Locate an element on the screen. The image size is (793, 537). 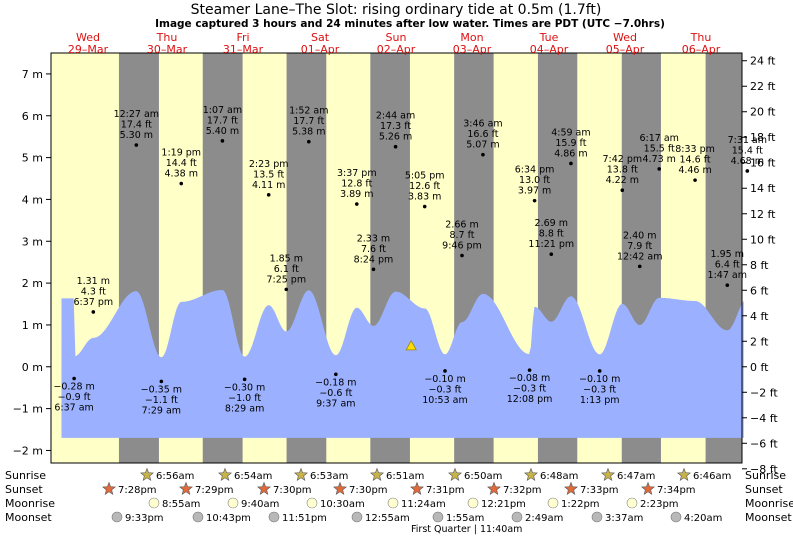
left-axis-tick-label: 6 m is located at coordinates (32, 116).